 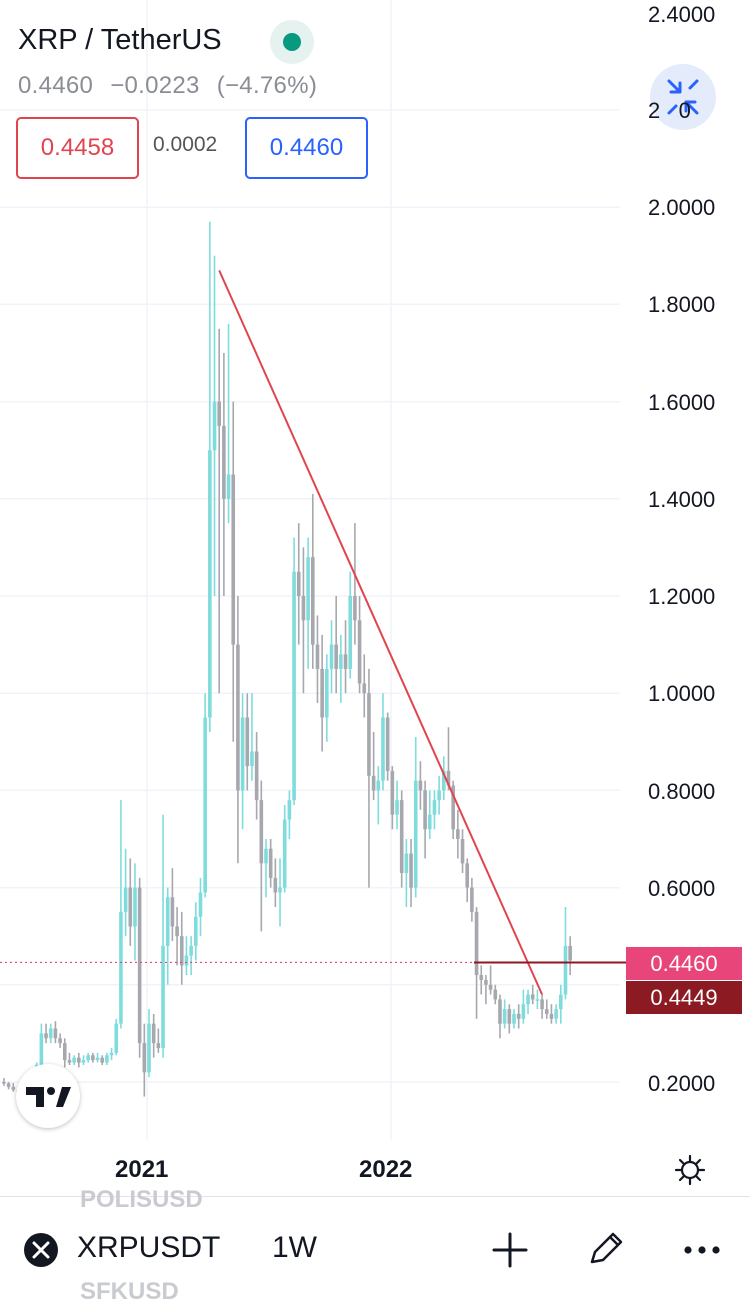 I want to click on sell-price-button: 0.4458, so click(x=77, y=148).